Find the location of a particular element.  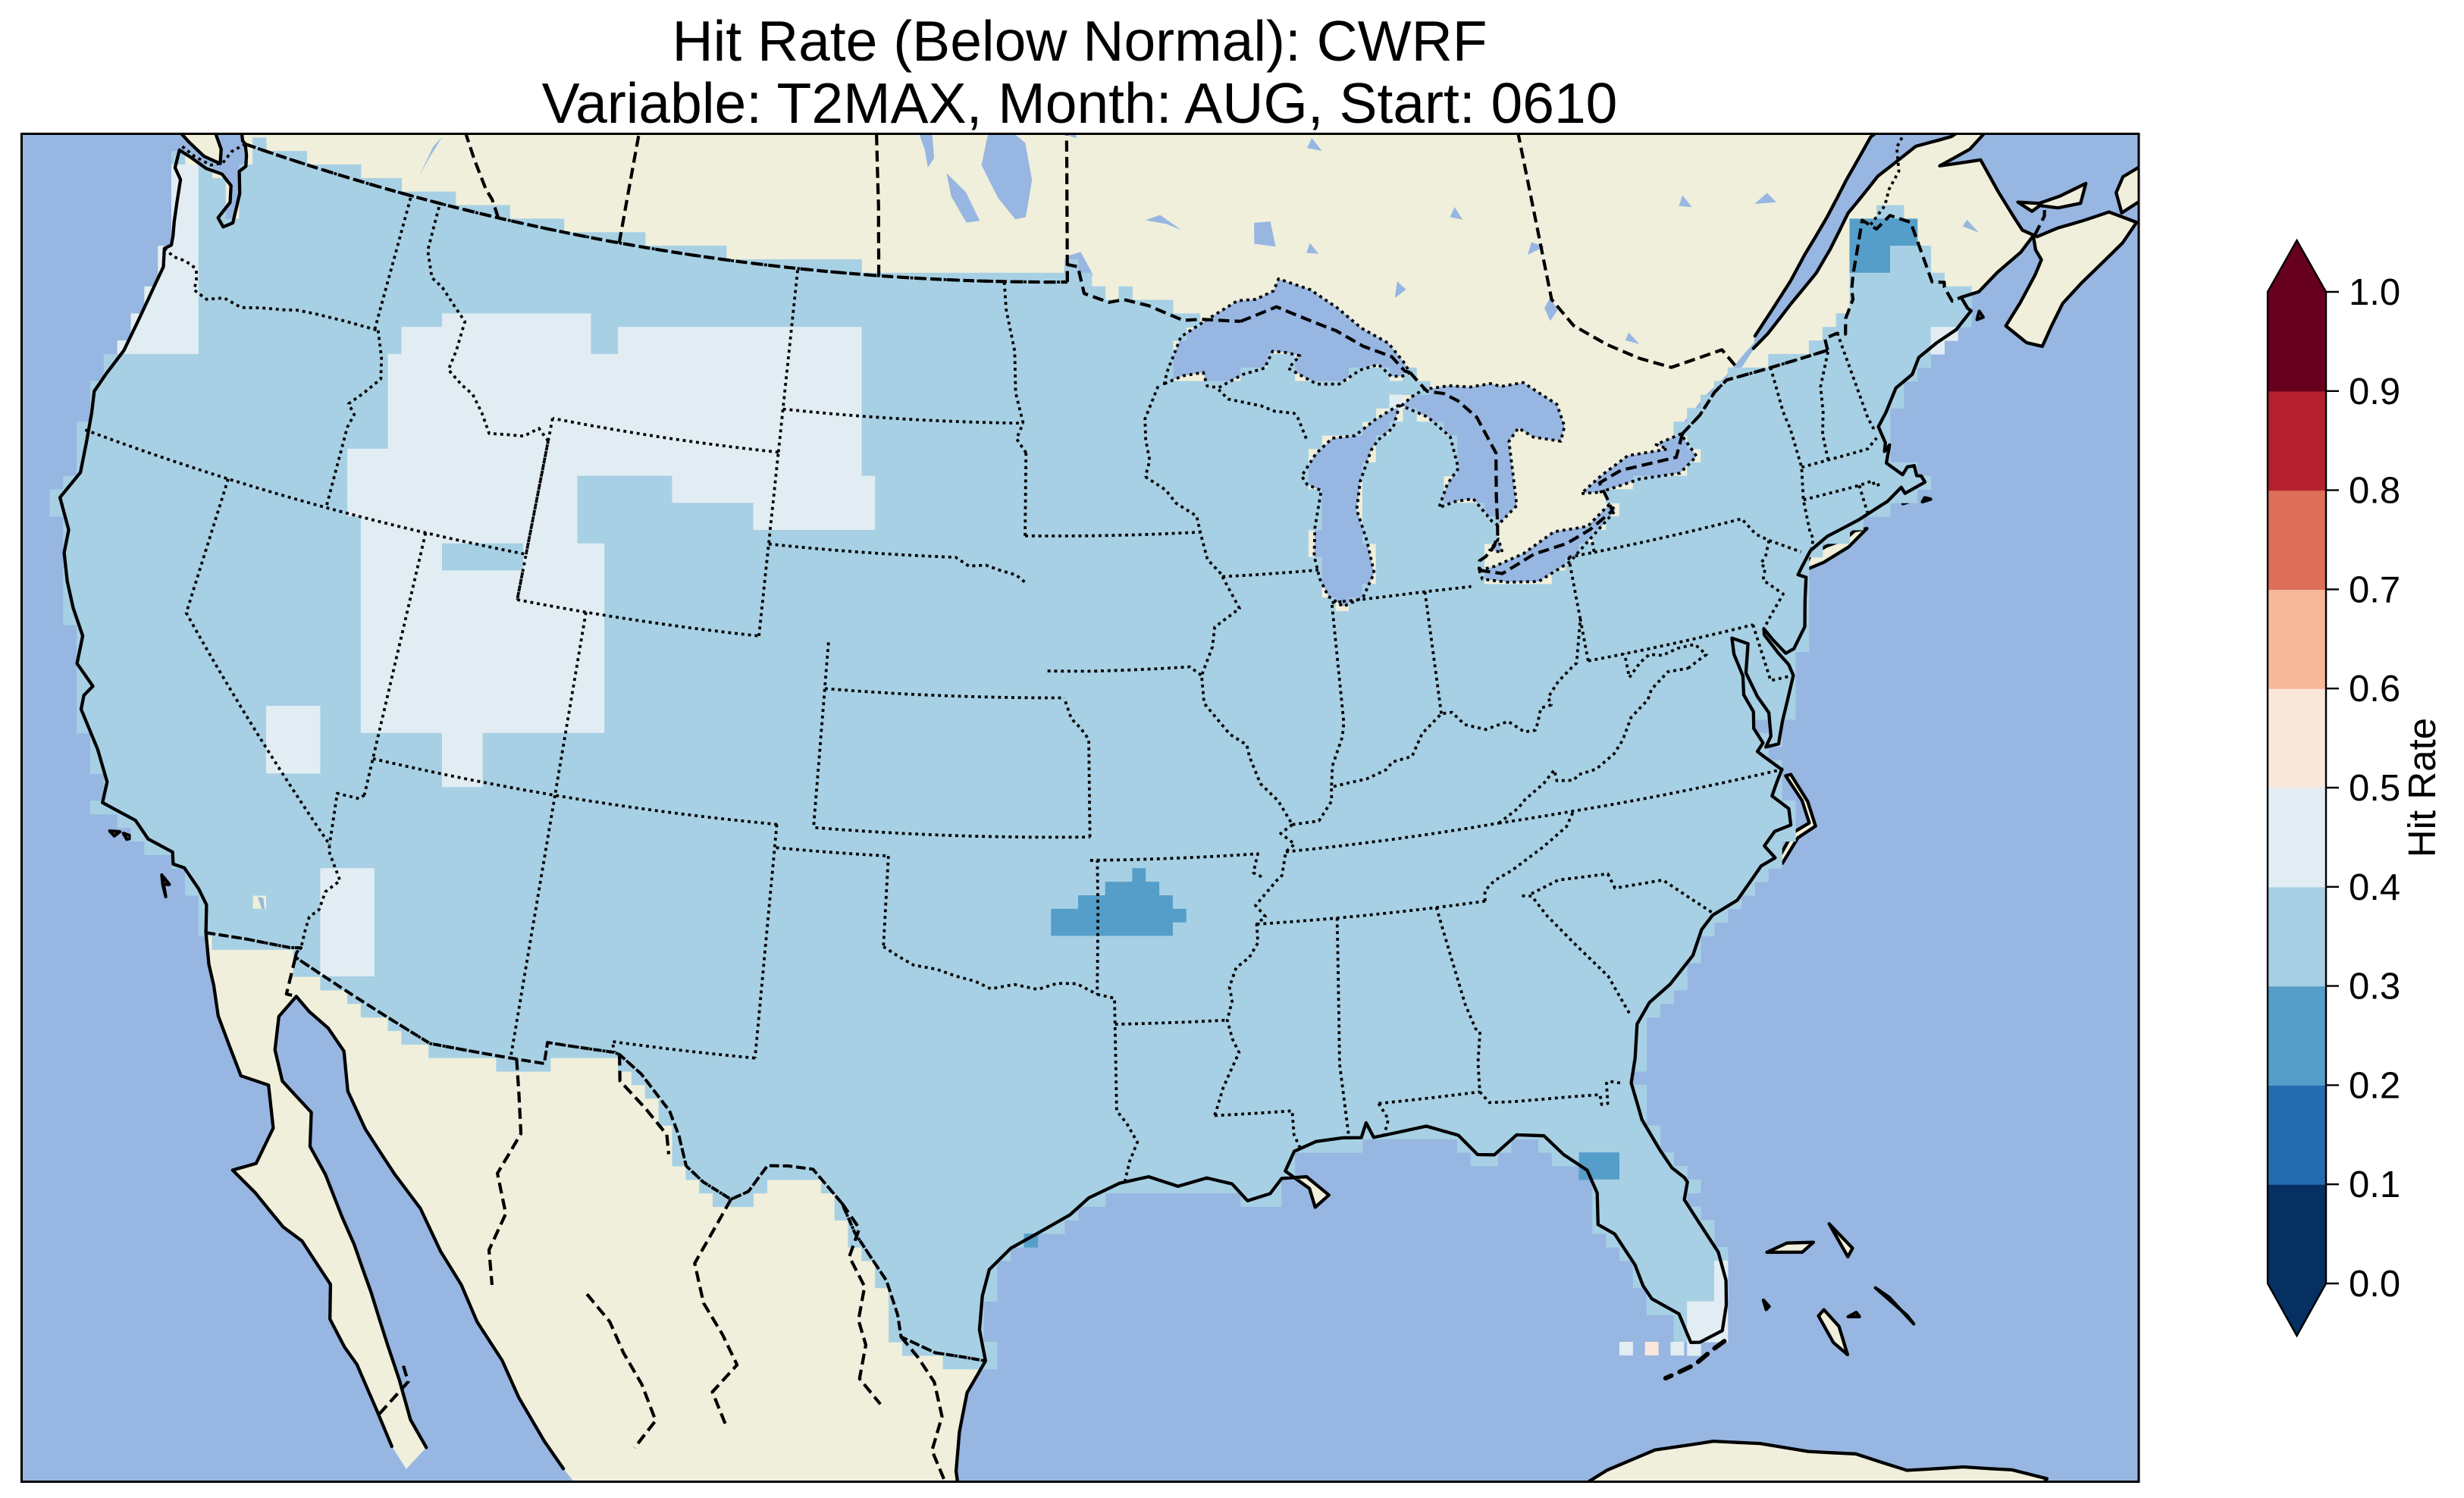

svg-text:Variable: T2MAX, Month: AUG, S: Variable: T2MAX, Month: AUG, Start: 0610 is located at coordinates (1080, 103).